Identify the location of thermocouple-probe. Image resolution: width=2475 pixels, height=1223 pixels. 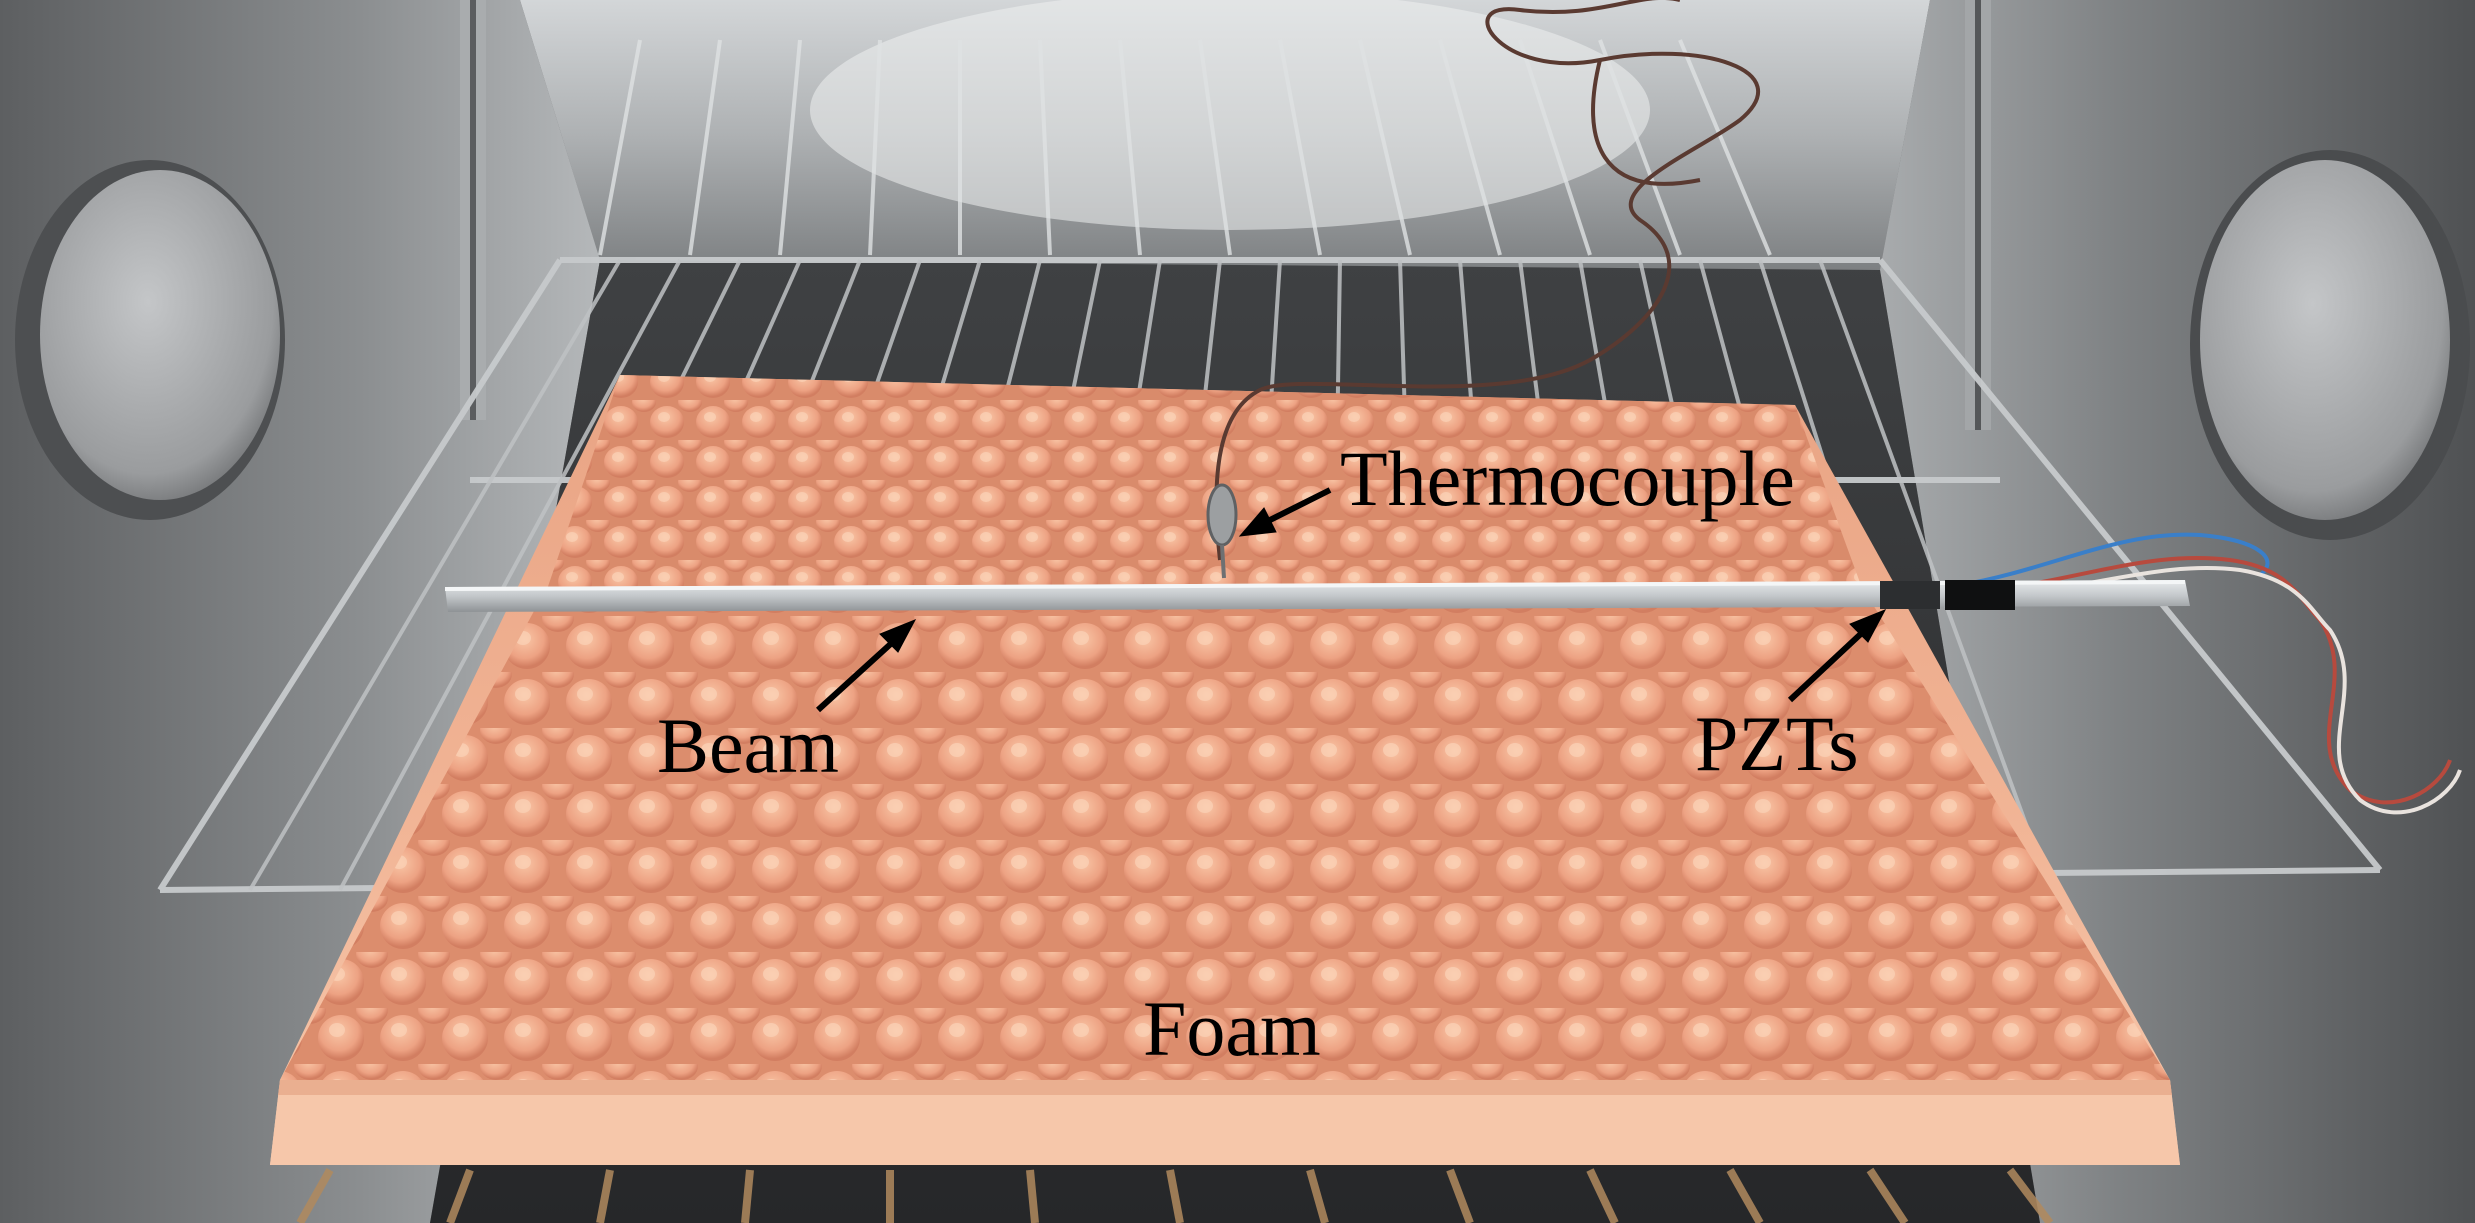
(1222, 531).